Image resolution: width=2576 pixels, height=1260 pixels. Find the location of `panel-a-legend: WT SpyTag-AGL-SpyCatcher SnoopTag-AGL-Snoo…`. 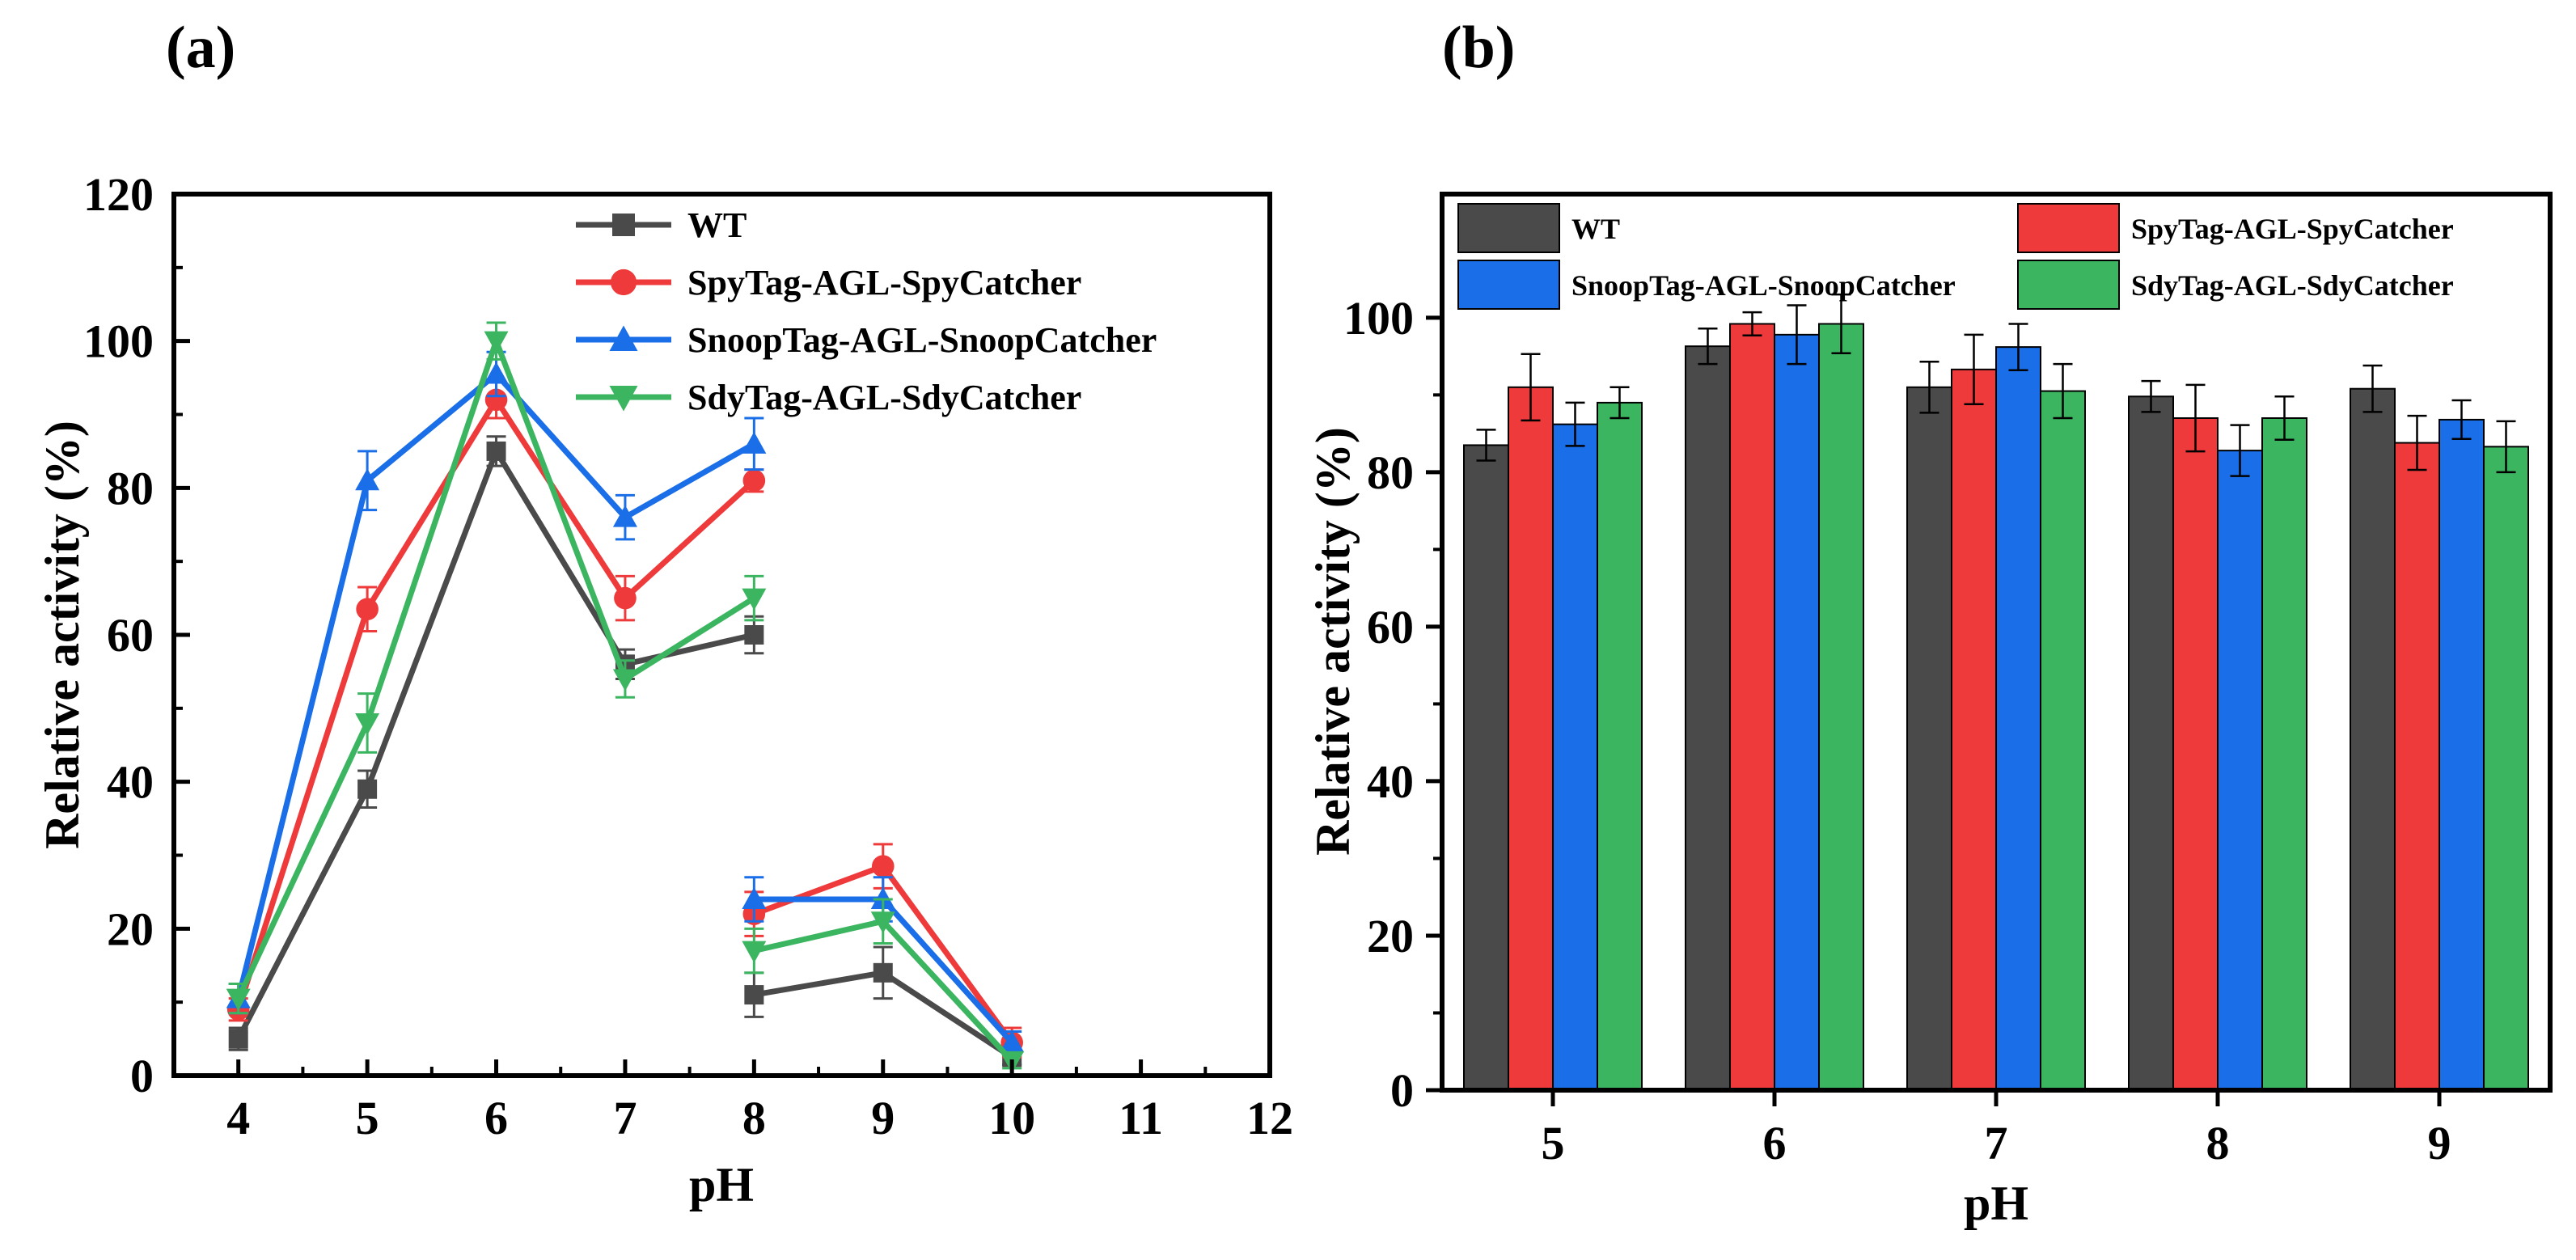

panel-a-legend: WT SpyTag-AGL-SpyCatcher SnoopTag-AGL-Snoo… is located at coordinates (867, 311).